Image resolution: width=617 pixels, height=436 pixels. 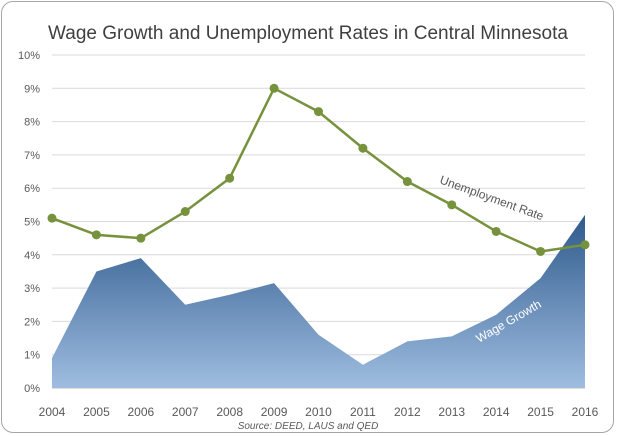 What do you see at coordinates (496, 412) in the screenshot?
I see `x-tick-label: 2014` at bounding box center [496, 412].